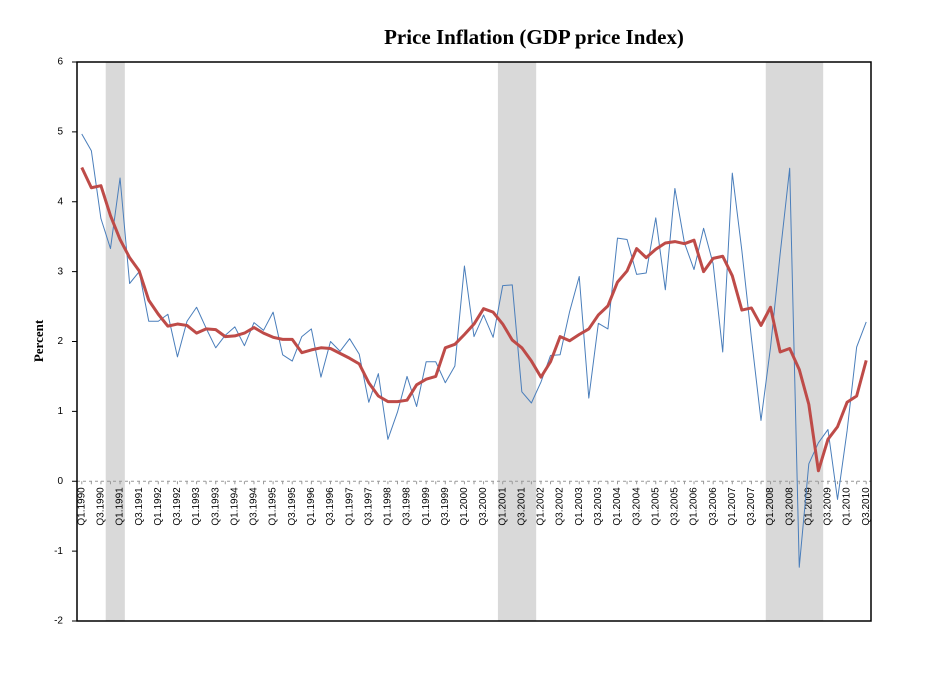 Image resolution: width=934 pixels, height=682 pixels. What do you see at coordinates (101, 506) in the screenshot?
I see `x-tick-label: Q3.1990` at bounding box center [101, 506].